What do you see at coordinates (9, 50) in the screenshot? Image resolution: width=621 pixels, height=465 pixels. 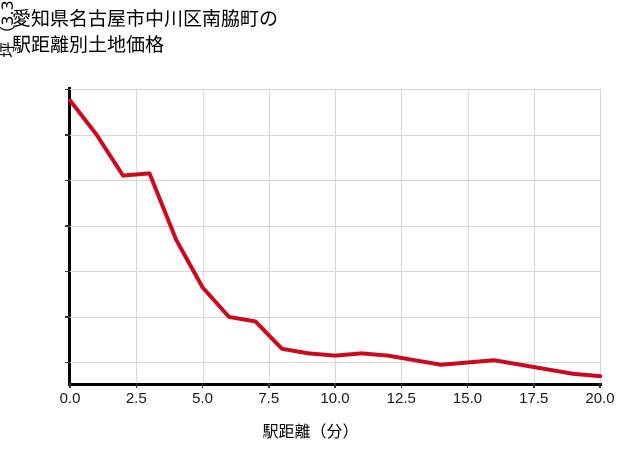 I see `y-axis-title: 坪（3.3㎡）単価（万円）` at bounding box center [9, 50].